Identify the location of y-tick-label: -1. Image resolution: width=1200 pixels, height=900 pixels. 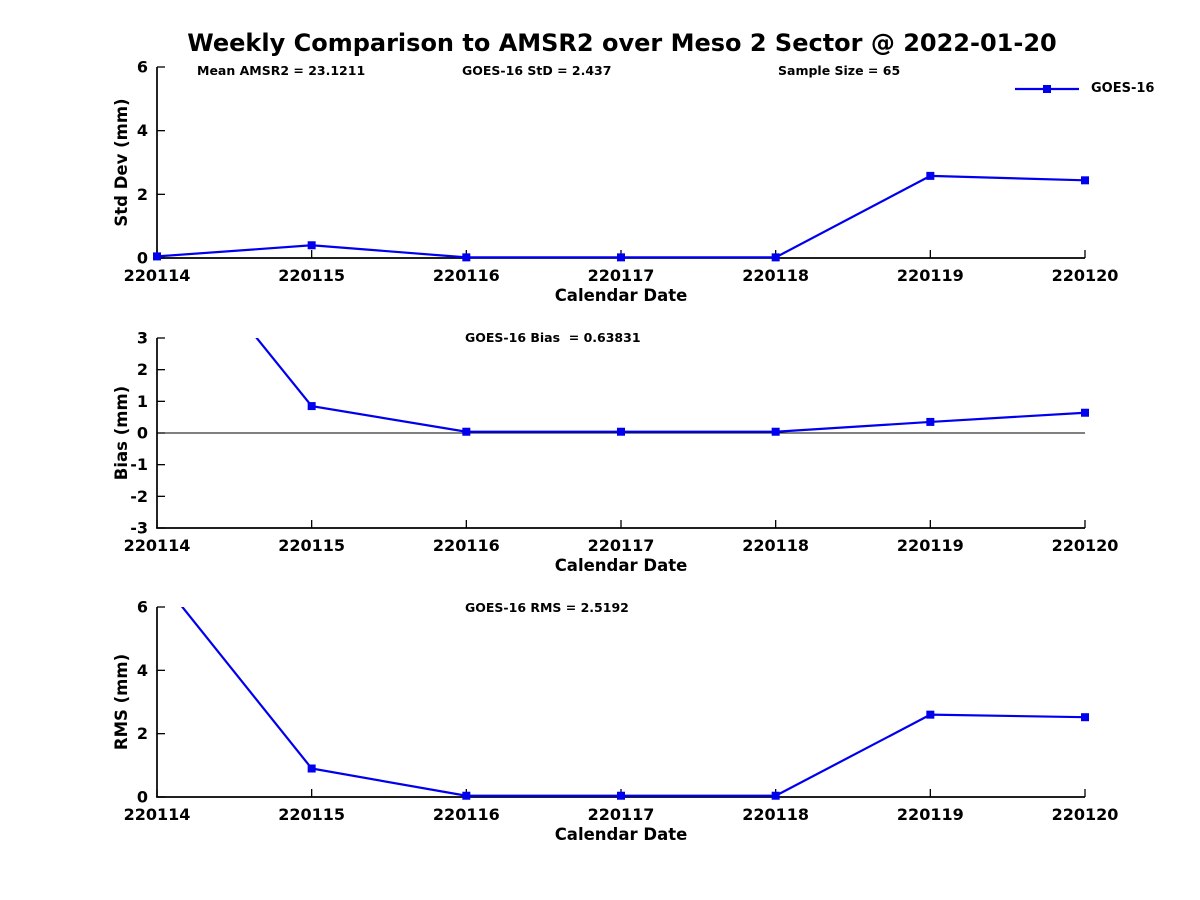
(139, 464).